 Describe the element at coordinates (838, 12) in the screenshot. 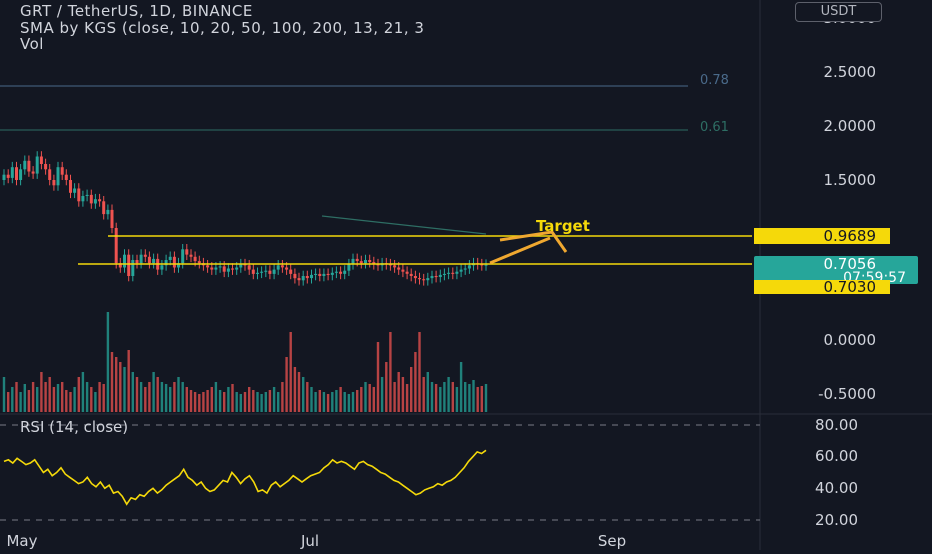

I see `currency-button: USDT` at that location.